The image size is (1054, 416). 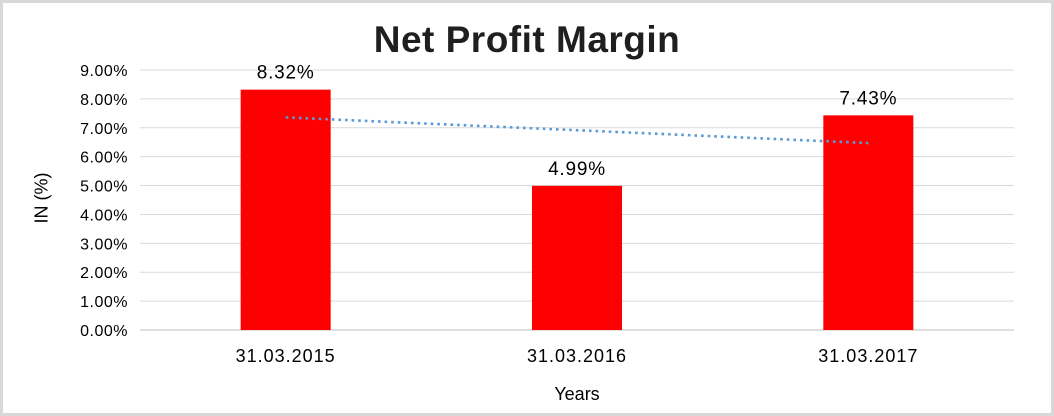 I want to click on y-tick-label: 2.00%, so click(x=104, y=273).